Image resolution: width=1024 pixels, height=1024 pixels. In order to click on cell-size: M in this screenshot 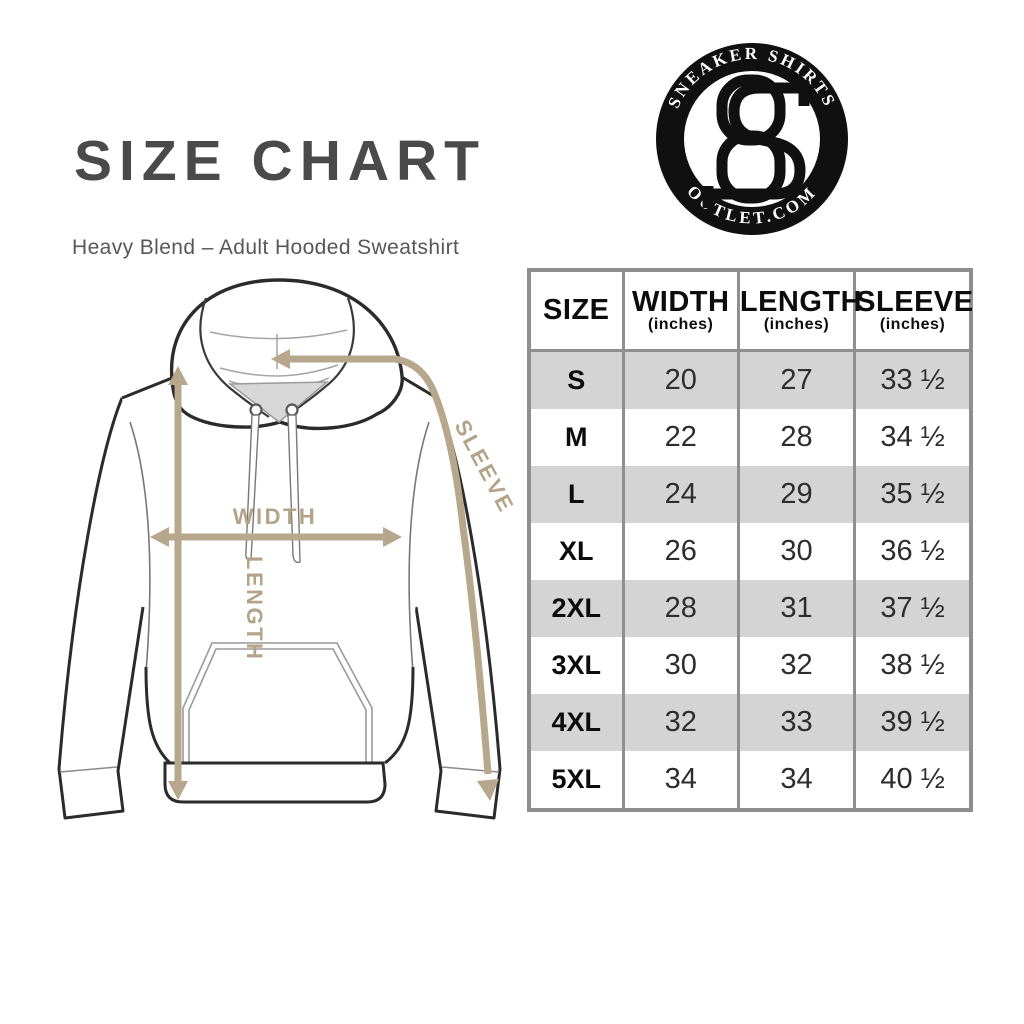, I will do `click(576, 437)`.